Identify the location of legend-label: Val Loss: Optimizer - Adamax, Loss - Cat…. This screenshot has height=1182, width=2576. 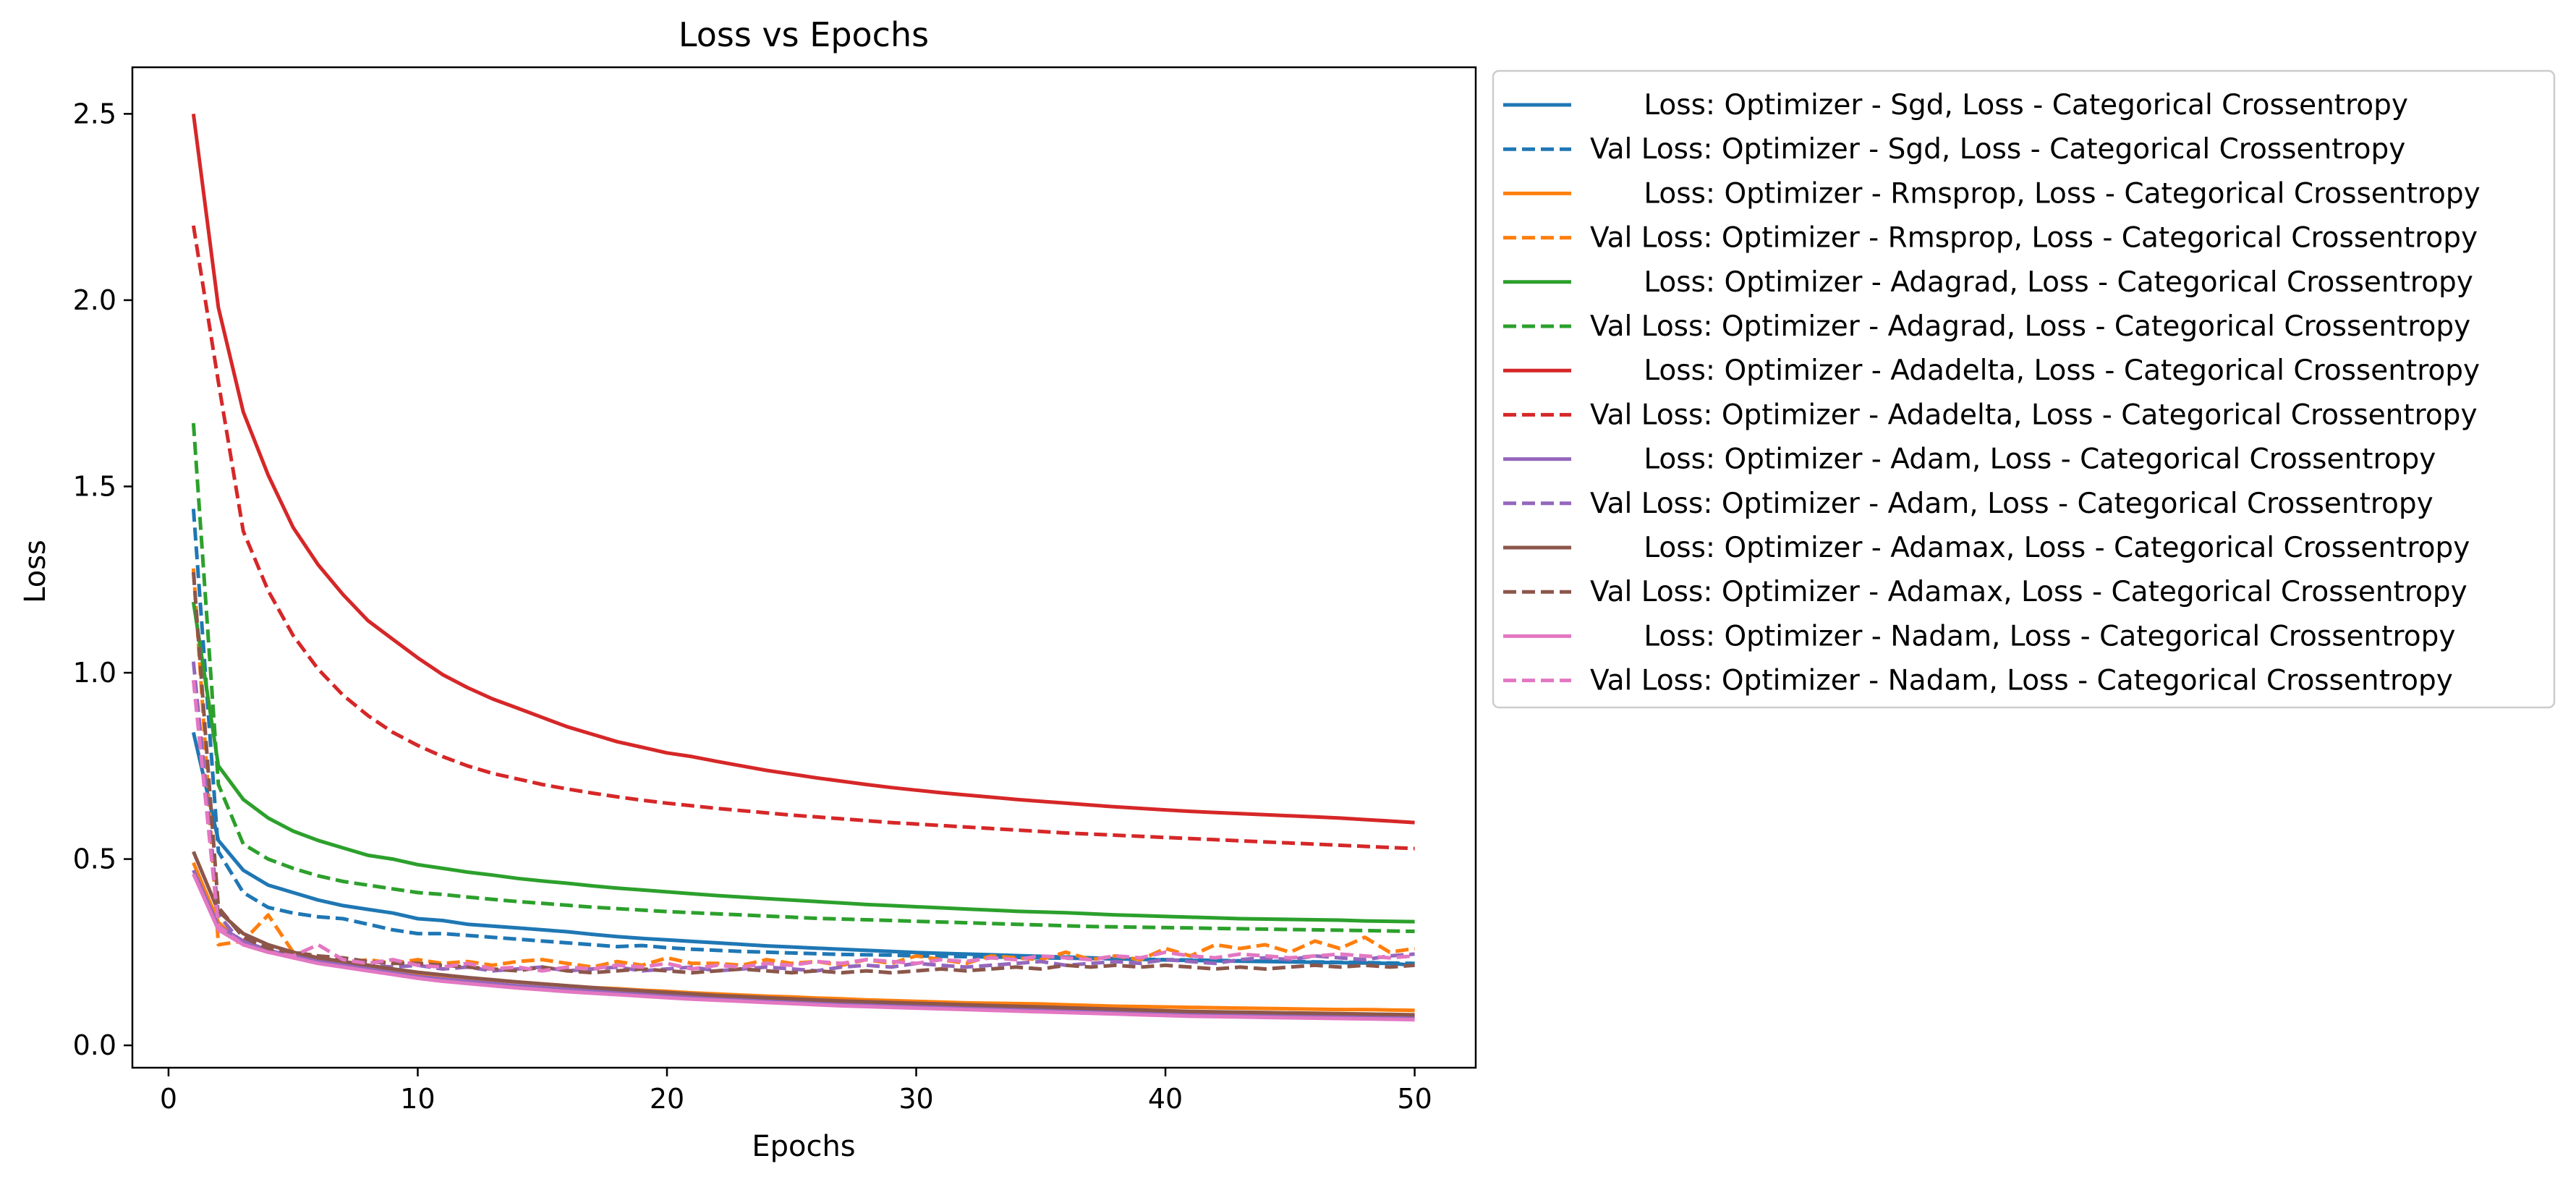
(2028, 592).